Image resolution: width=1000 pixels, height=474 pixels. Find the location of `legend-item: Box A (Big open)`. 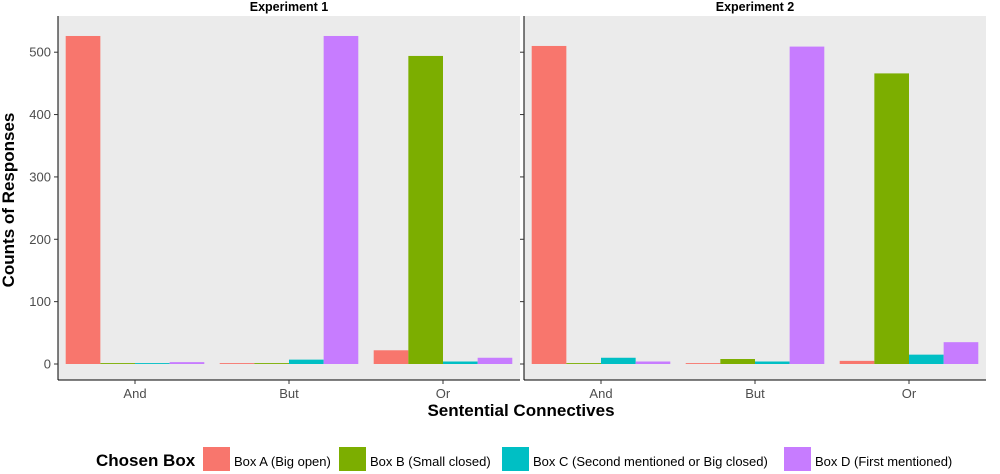

legend-item: Box A (Big open) is located at coordinates (267, 459).